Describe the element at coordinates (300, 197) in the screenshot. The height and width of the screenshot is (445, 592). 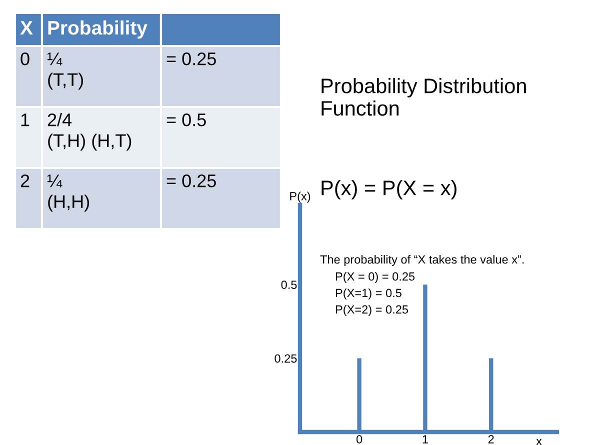
I see `y-axis-title: P(x)` at that location.